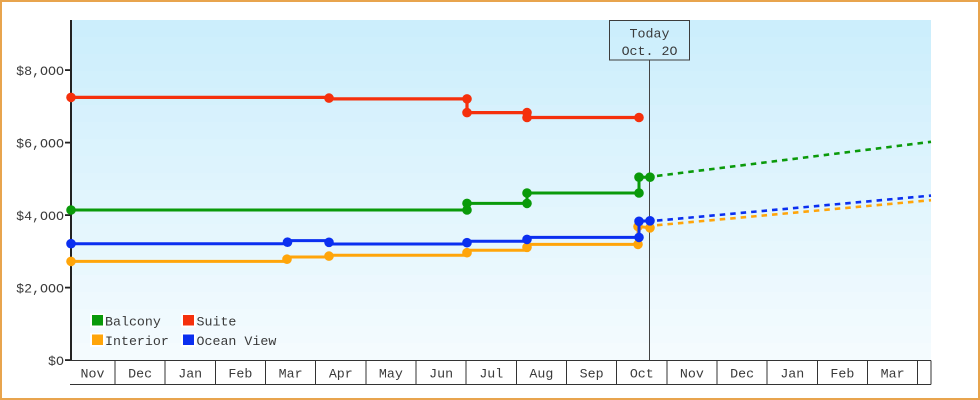 The image size is (980, 400). What do you see at coordinates (541, 374) in the screenshot?
I see `svg-text: Aug` at bounding box center [541, 374].